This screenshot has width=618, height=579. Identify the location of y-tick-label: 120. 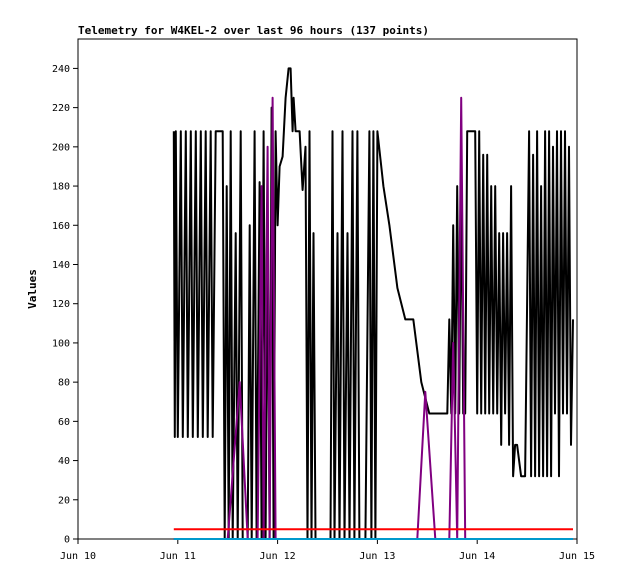
(61, 304).